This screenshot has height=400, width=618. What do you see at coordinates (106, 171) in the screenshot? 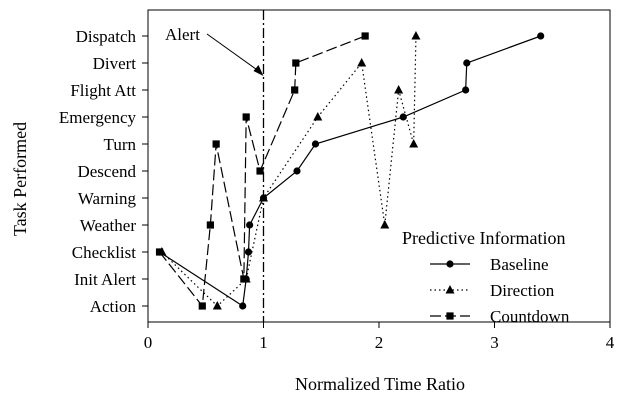
I see `y-tick-label: Descend` at bounding box center [106, 171].